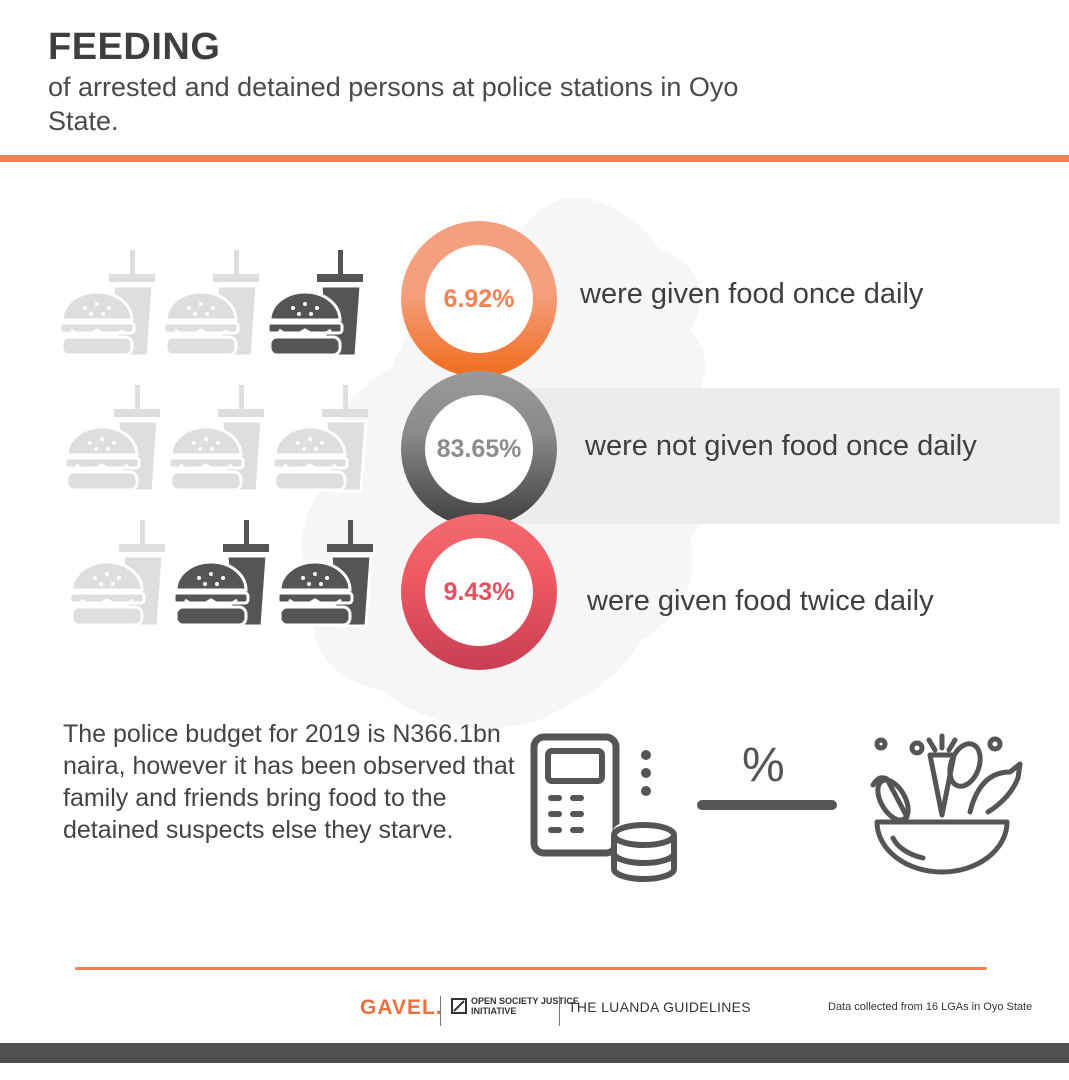 The image size is (1069, 1080). I want to click on stat-label-twice: were given food twice daily, so click(760, 601).